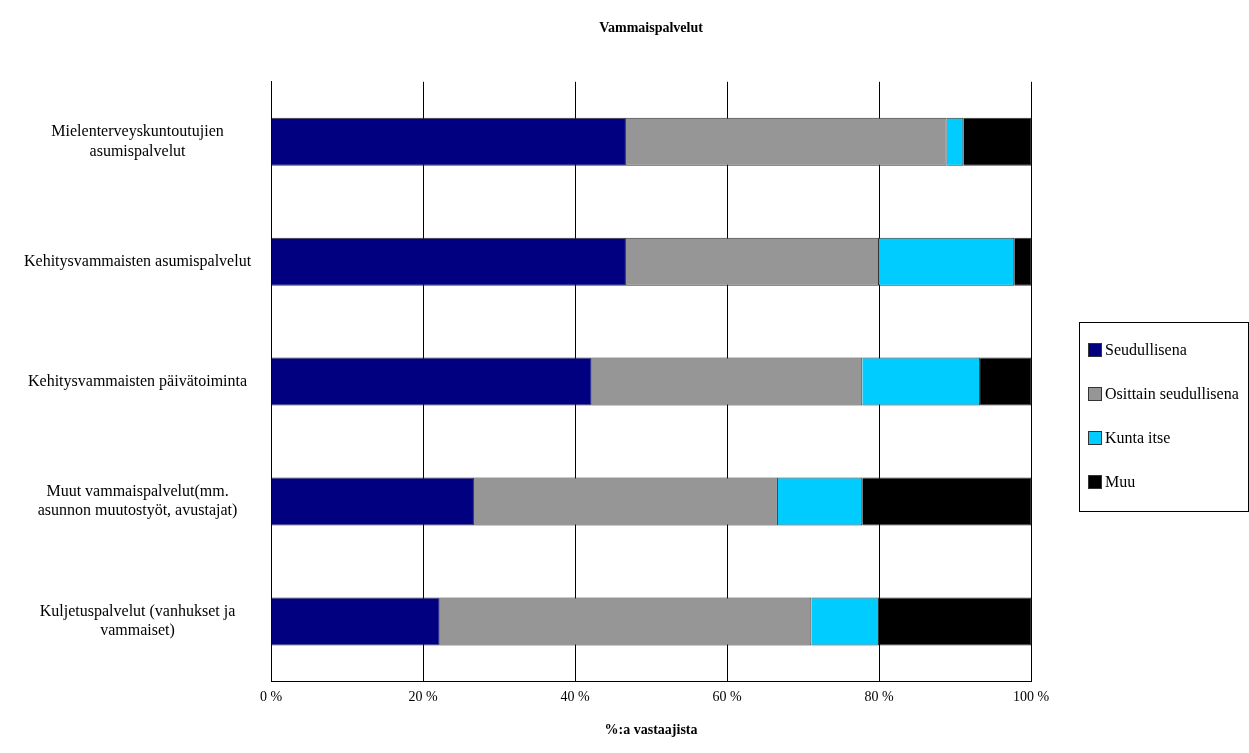  What do you see at coordinates (651, 28) in the screenshot?
I see `chart-title: Vammaispalvelut` at bounding box center [651, 28].